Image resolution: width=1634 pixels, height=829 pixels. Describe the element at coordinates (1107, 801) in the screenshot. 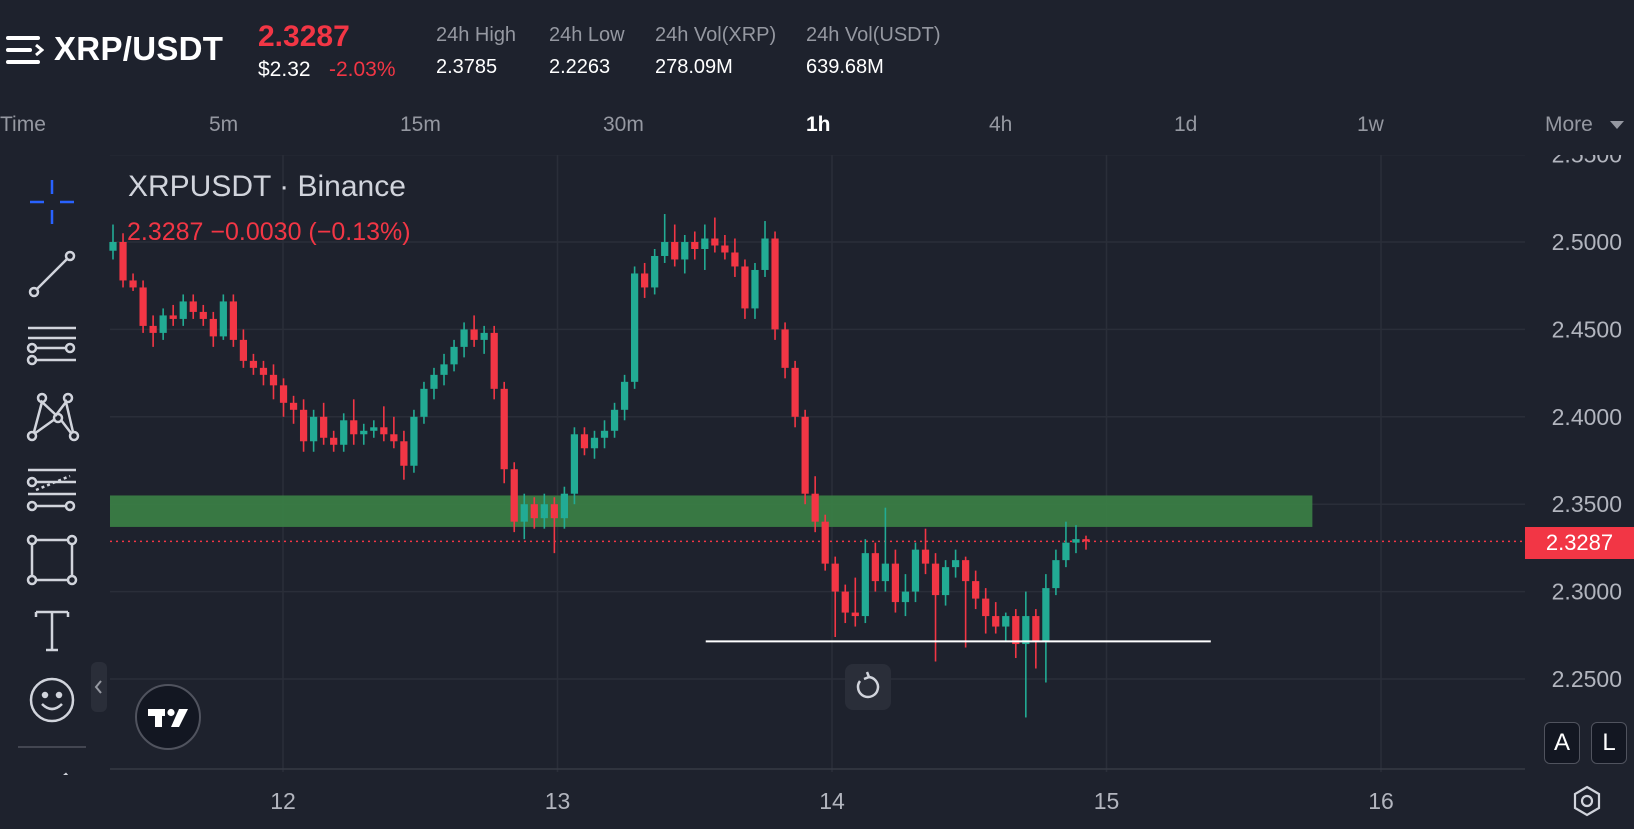

I see `time-tick-label: 15` at that location.